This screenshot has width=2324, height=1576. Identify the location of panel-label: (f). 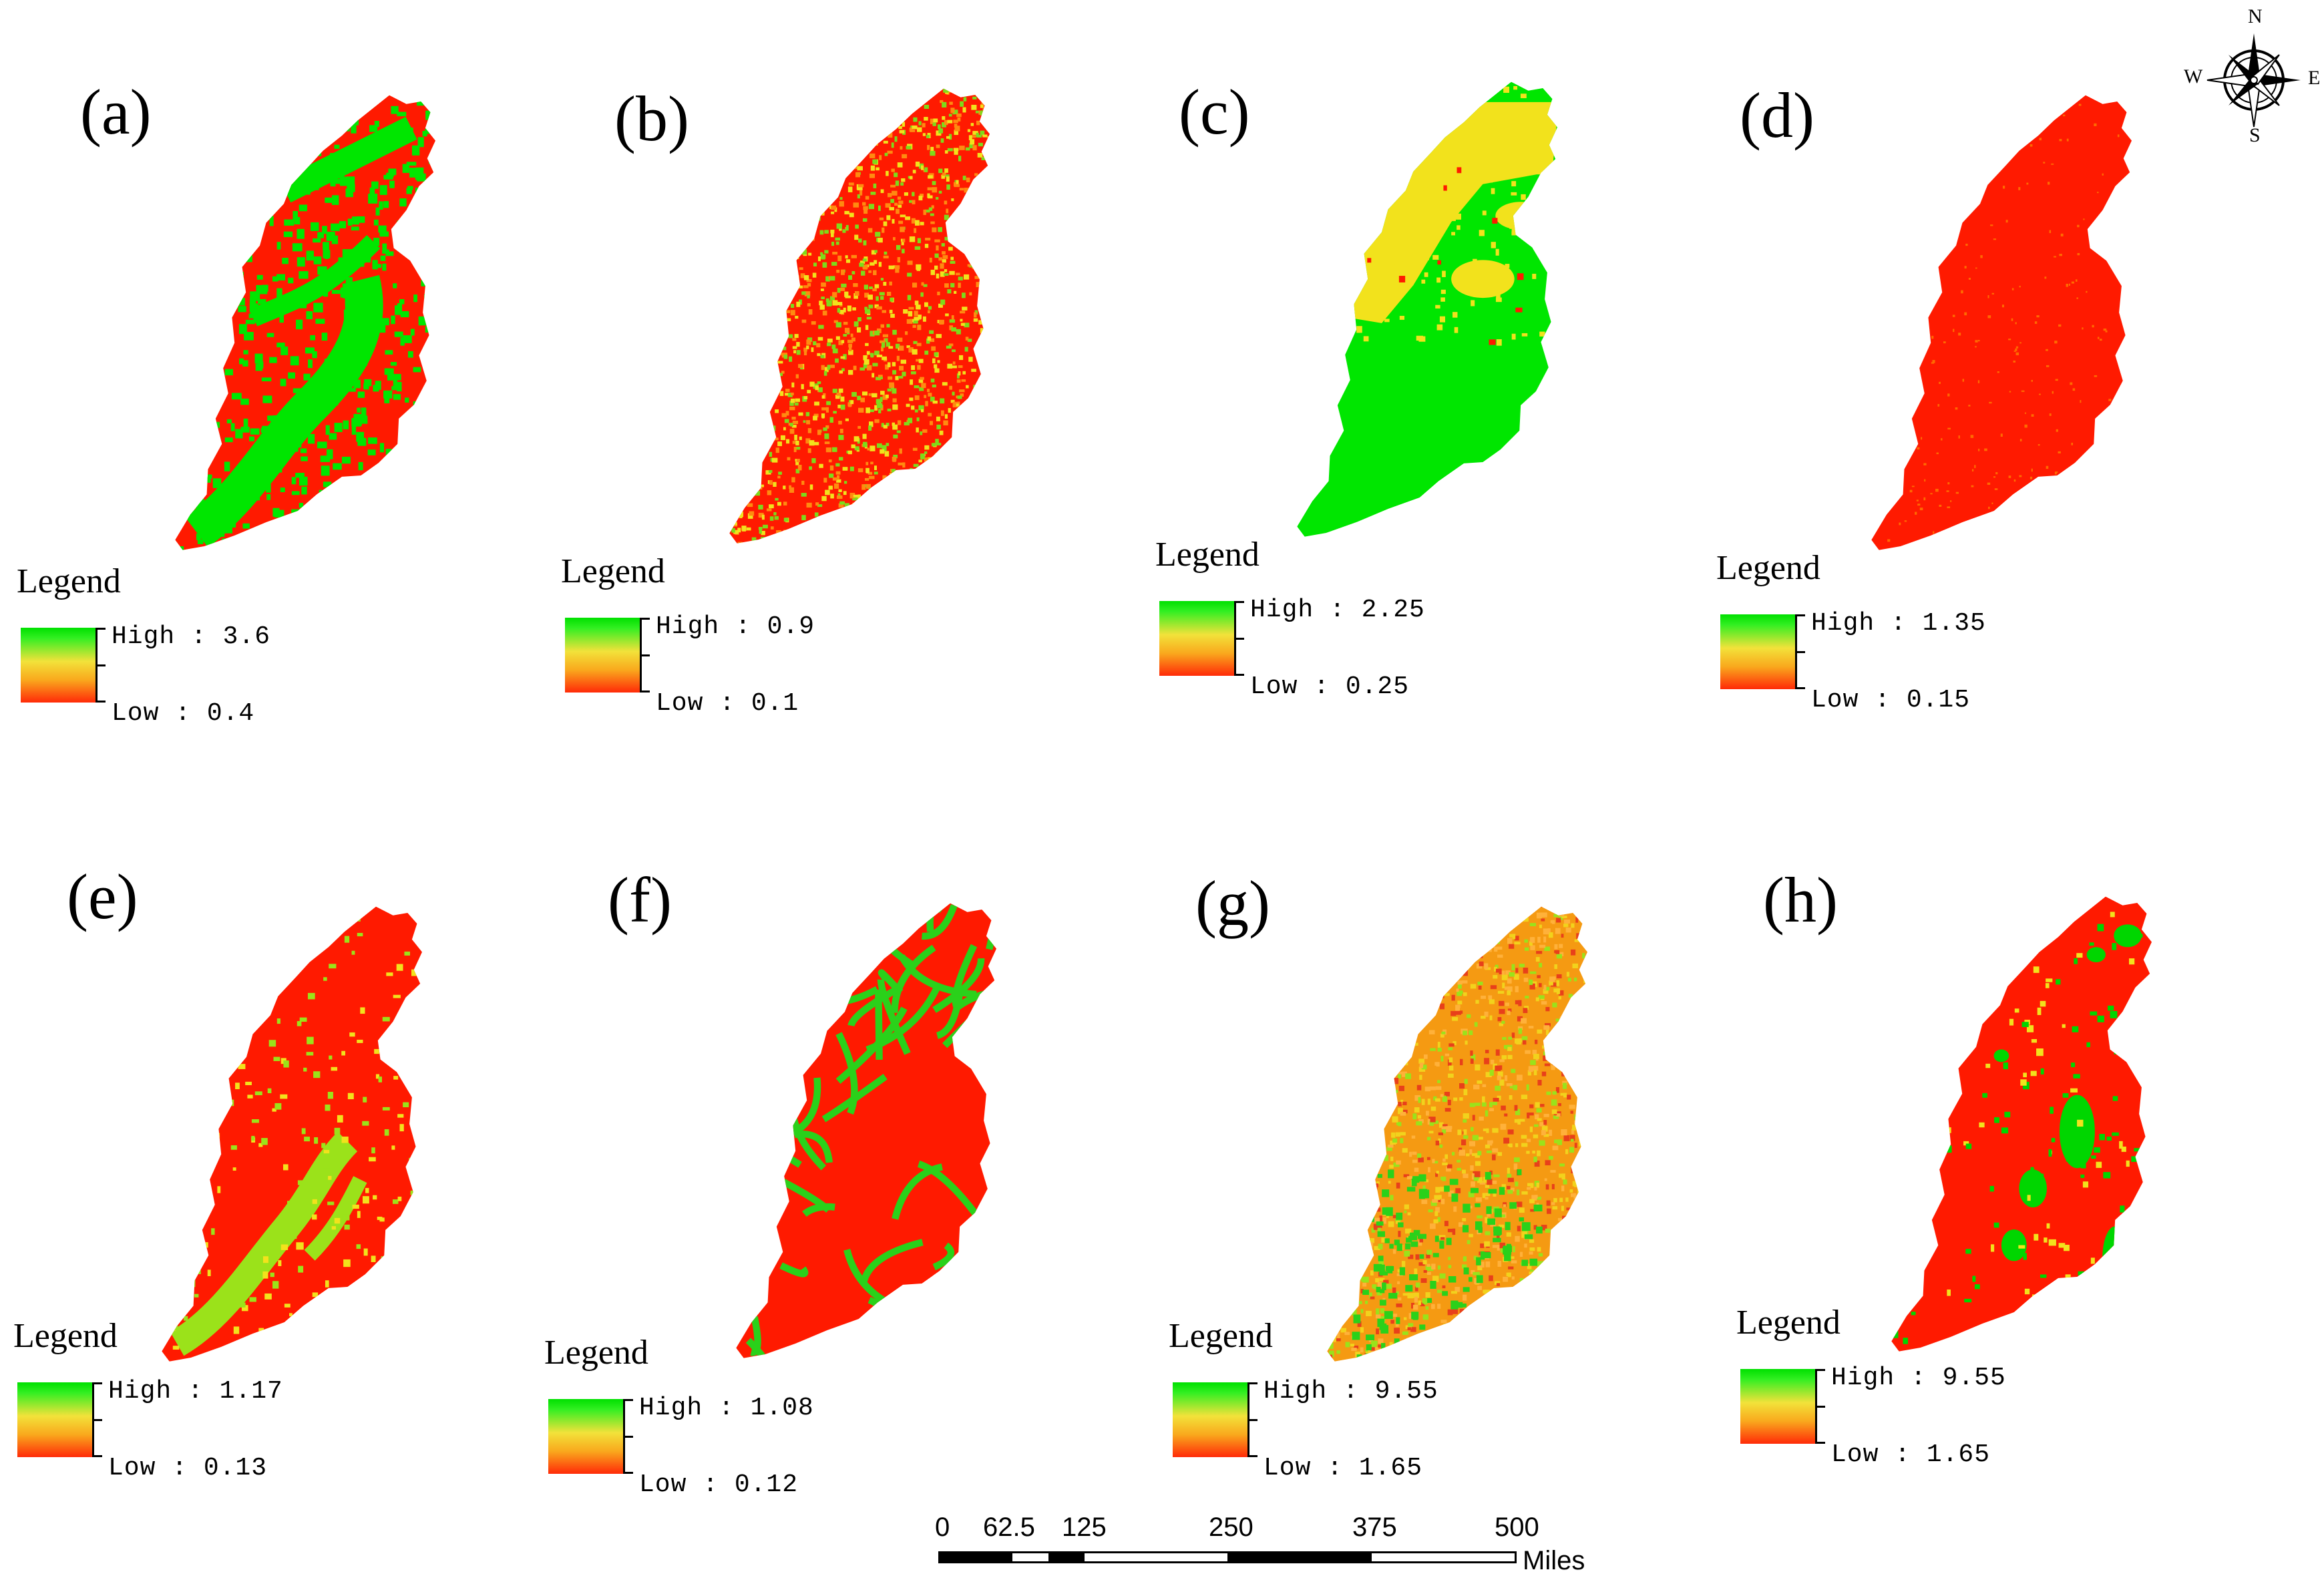
(640, 900).